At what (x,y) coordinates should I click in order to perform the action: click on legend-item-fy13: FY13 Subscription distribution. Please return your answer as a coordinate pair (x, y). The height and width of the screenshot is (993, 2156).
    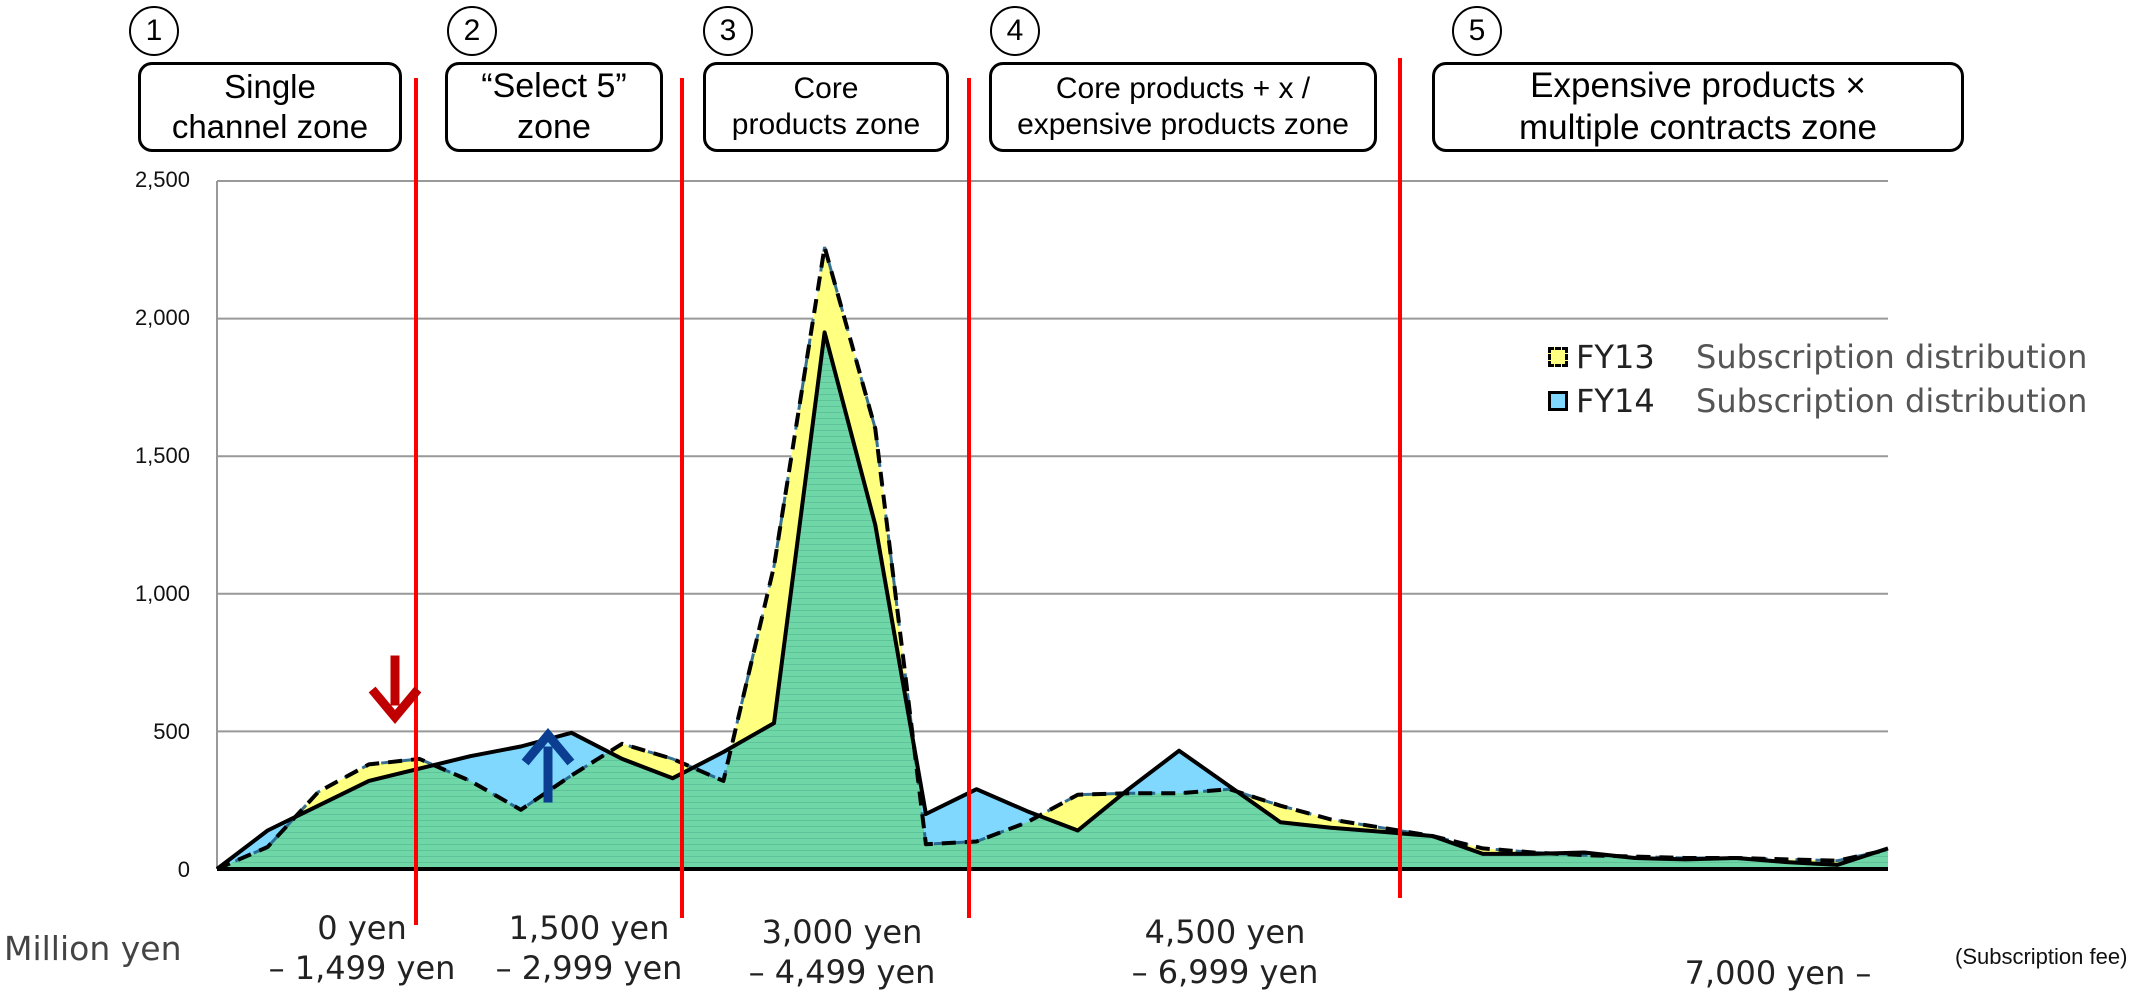
    Looking at the image, I should click on (1817, 357).